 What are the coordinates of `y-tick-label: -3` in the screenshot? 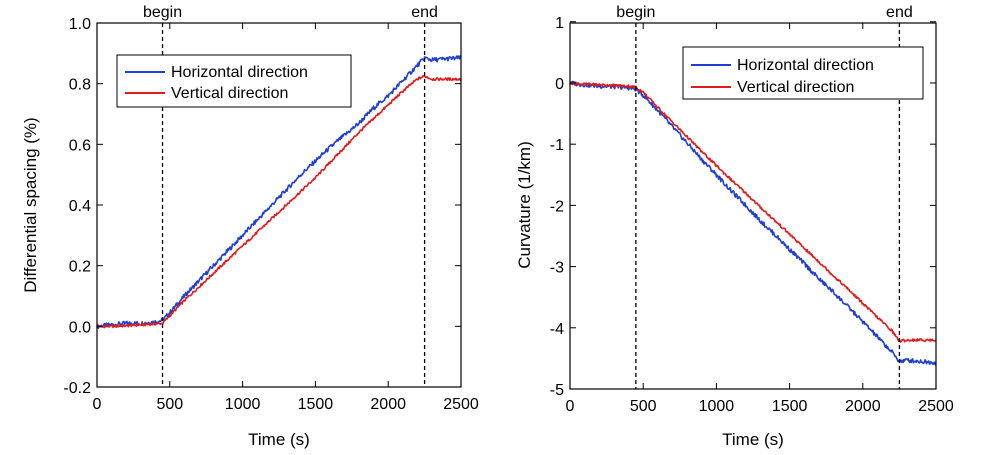 It's located at (557, 268).